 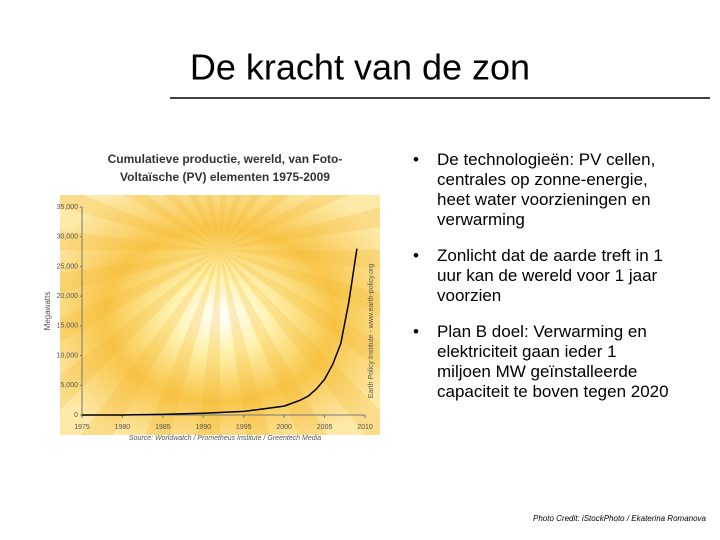 I want to click on x-tick-label: 2010, so click(x=365, y=427).